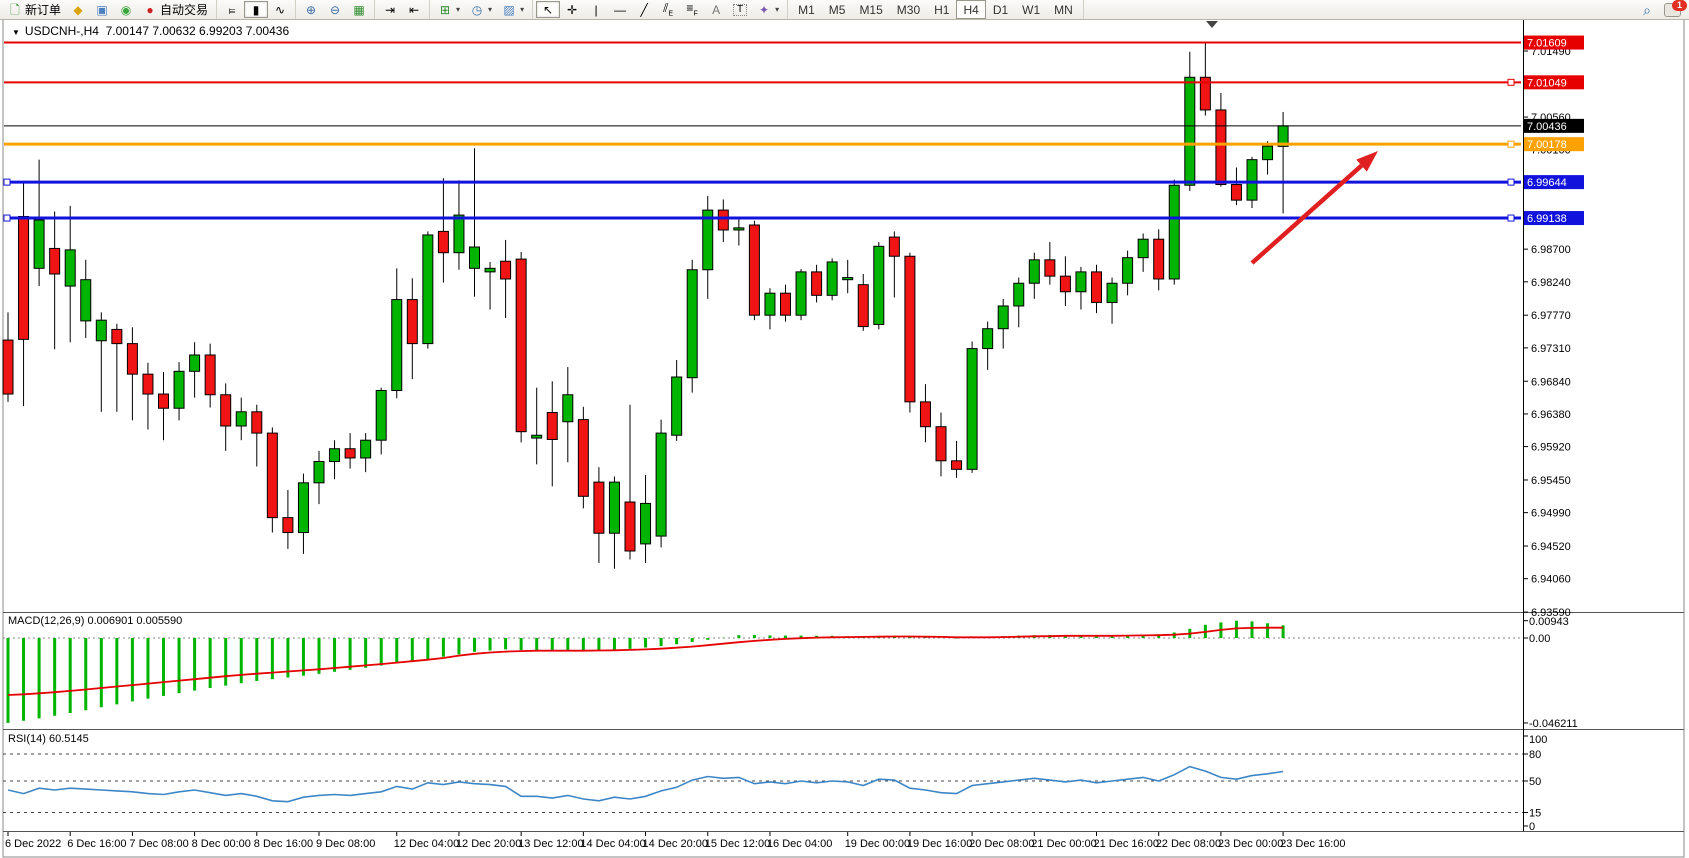  Describe the element at coordinates (1031, 9) in the screenshot. I see `timeframe-w1: W1` at that location.